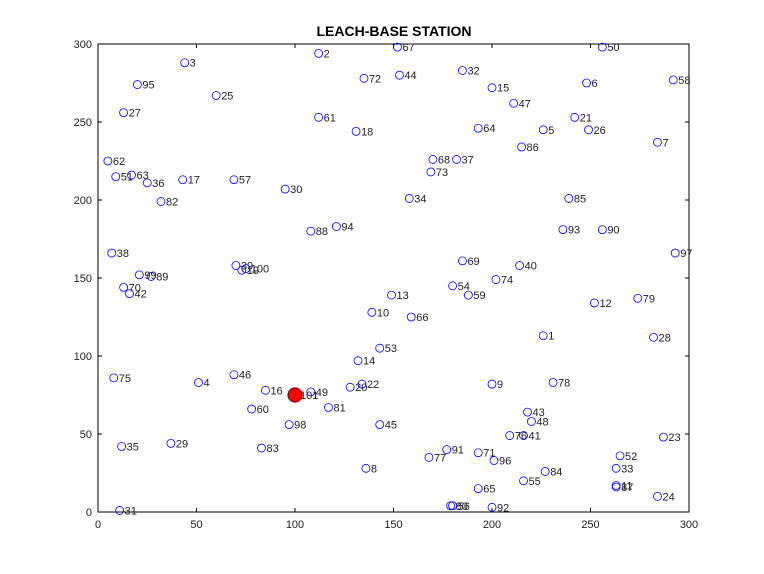 The height and width of the screenshot is (574, 764). I want to click on sensor-node-label: 71, so click(489, 454).